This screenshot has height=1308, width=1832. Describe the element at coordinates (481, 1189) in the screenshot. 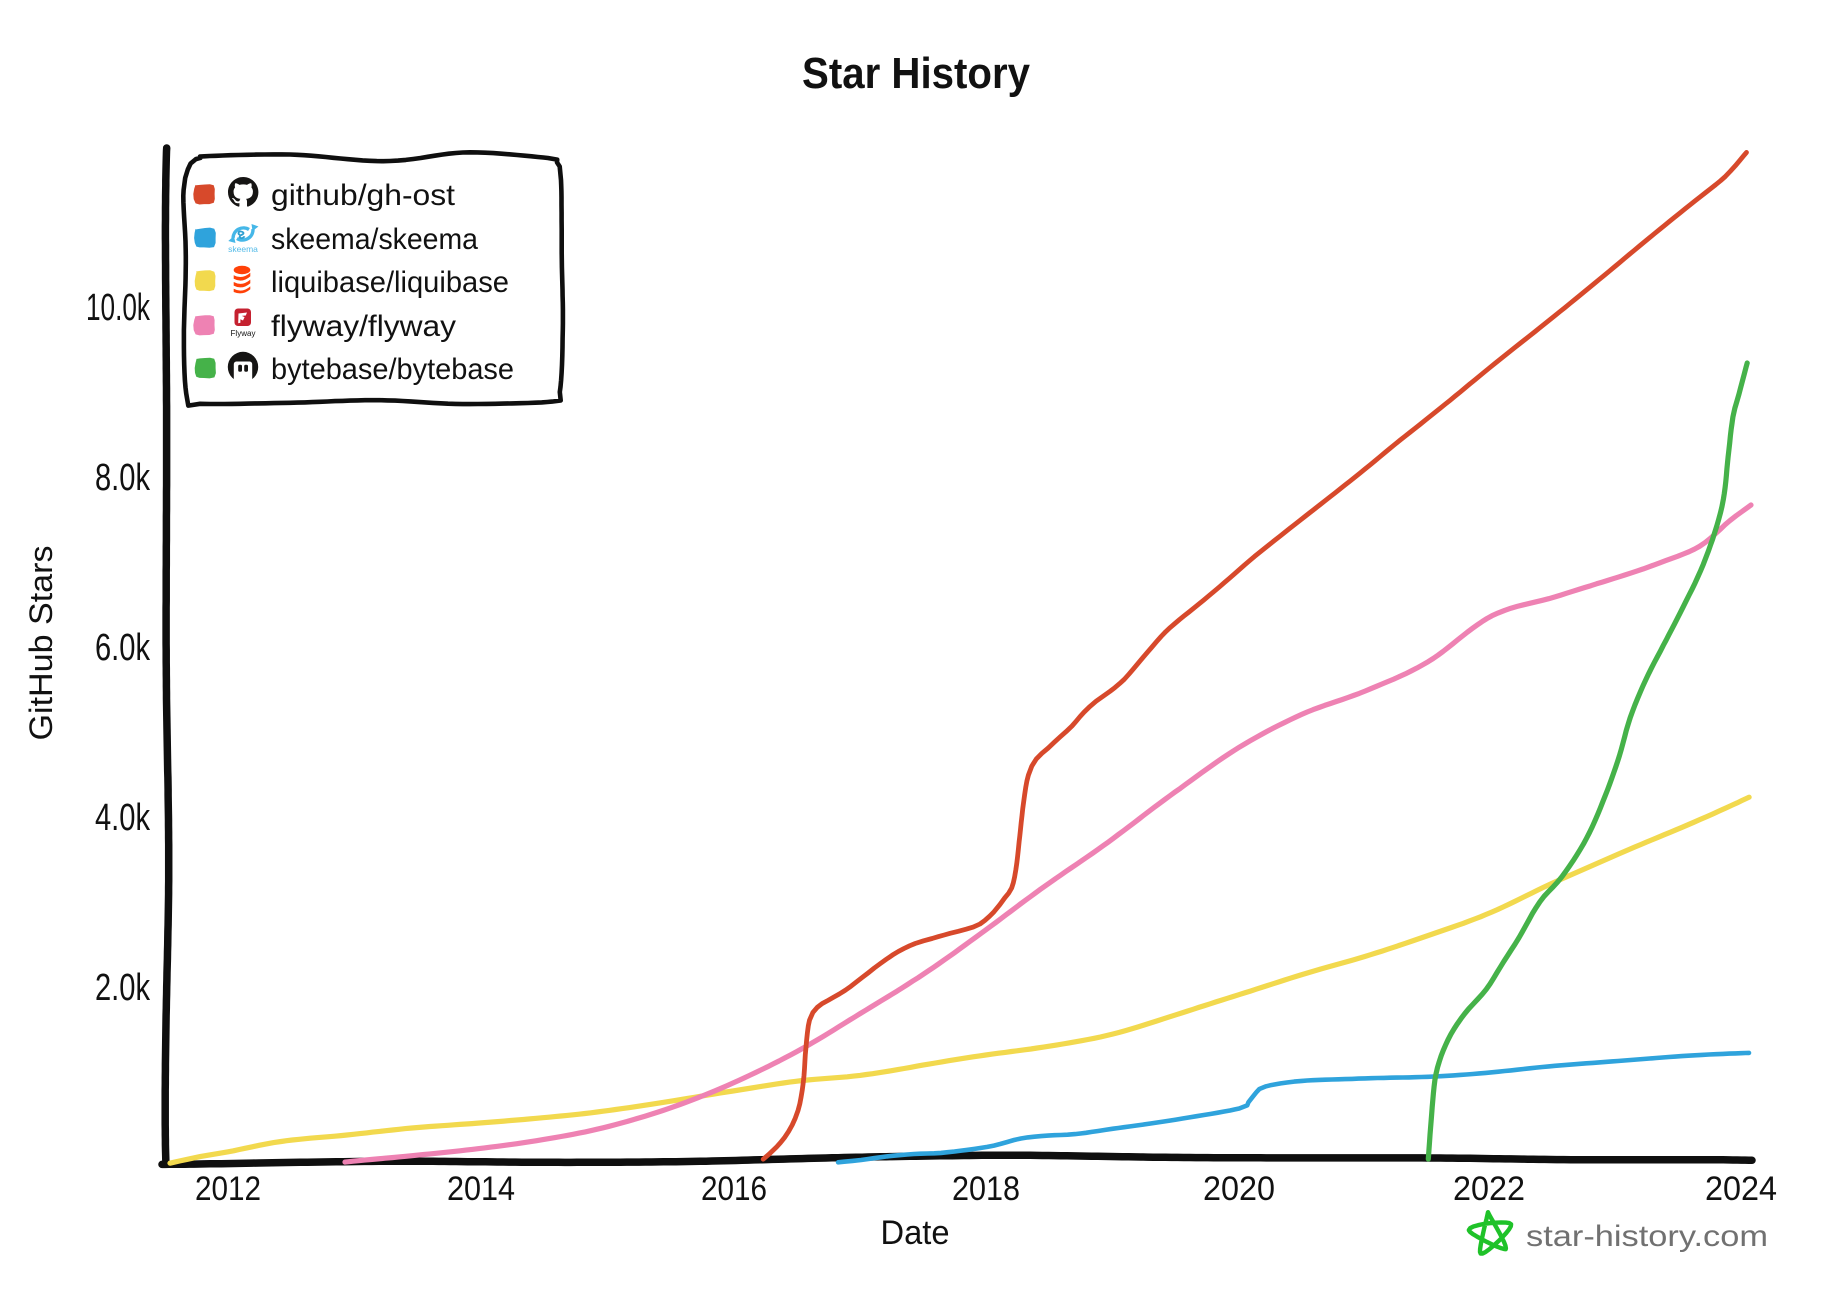

I see `svg-text: 2014` at that location.